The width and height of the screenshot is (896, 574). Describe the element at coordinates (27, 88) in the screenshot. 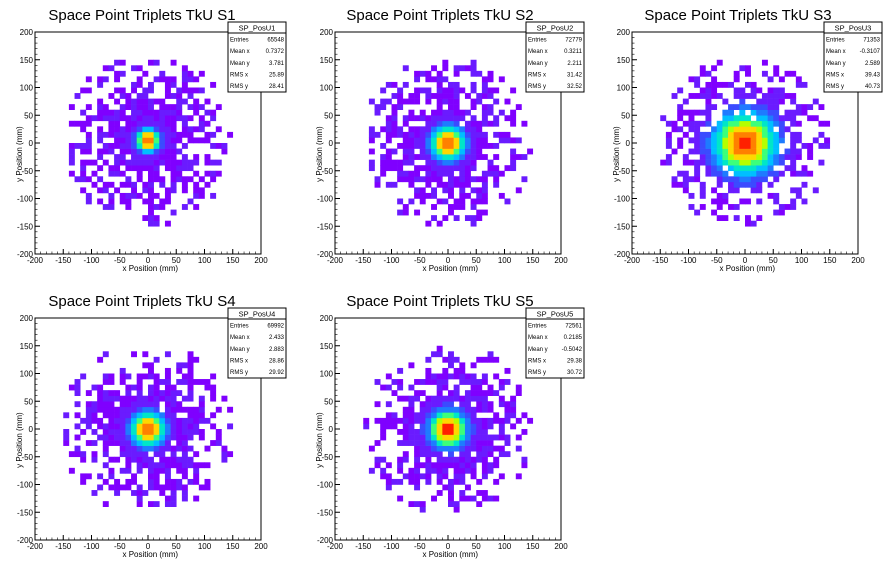

I see `y-tick-label: 100` at that location.